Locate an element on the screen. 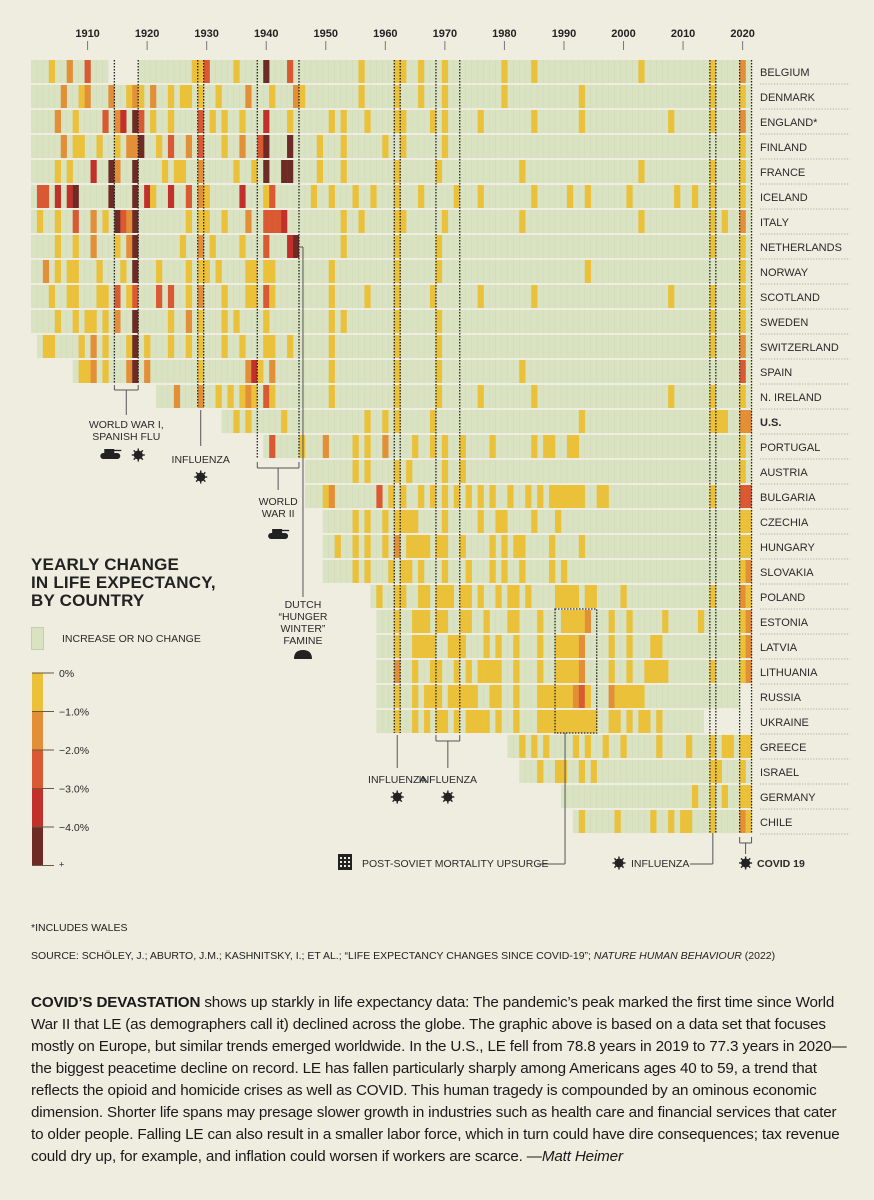 The height and width of the screenshot is (1200, 874). country-label: HUNGARY is located at coordinates (787, 548).